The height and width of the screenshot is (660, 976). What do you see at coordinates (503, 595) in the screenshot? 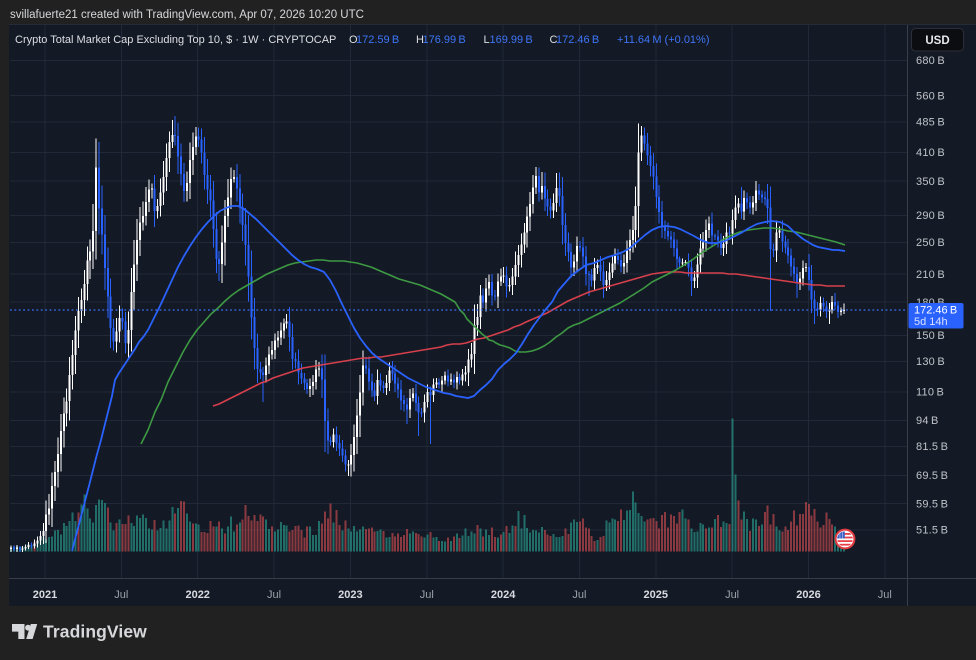
I see `svg-text: 2024` at bounding box center [503, 595].